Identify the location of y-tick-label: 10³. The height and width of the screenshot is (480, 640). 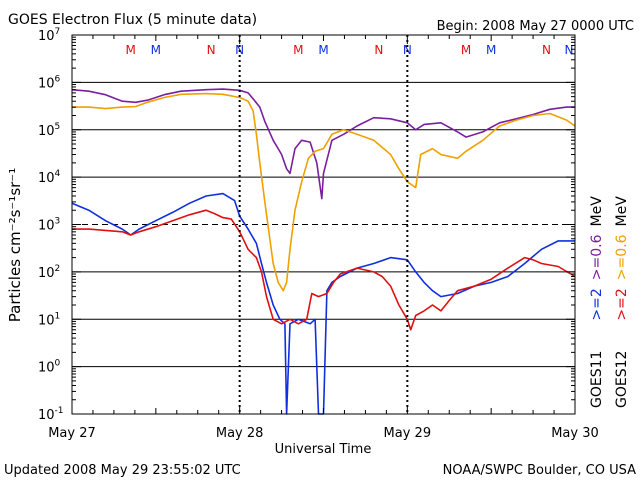
(49, 225).